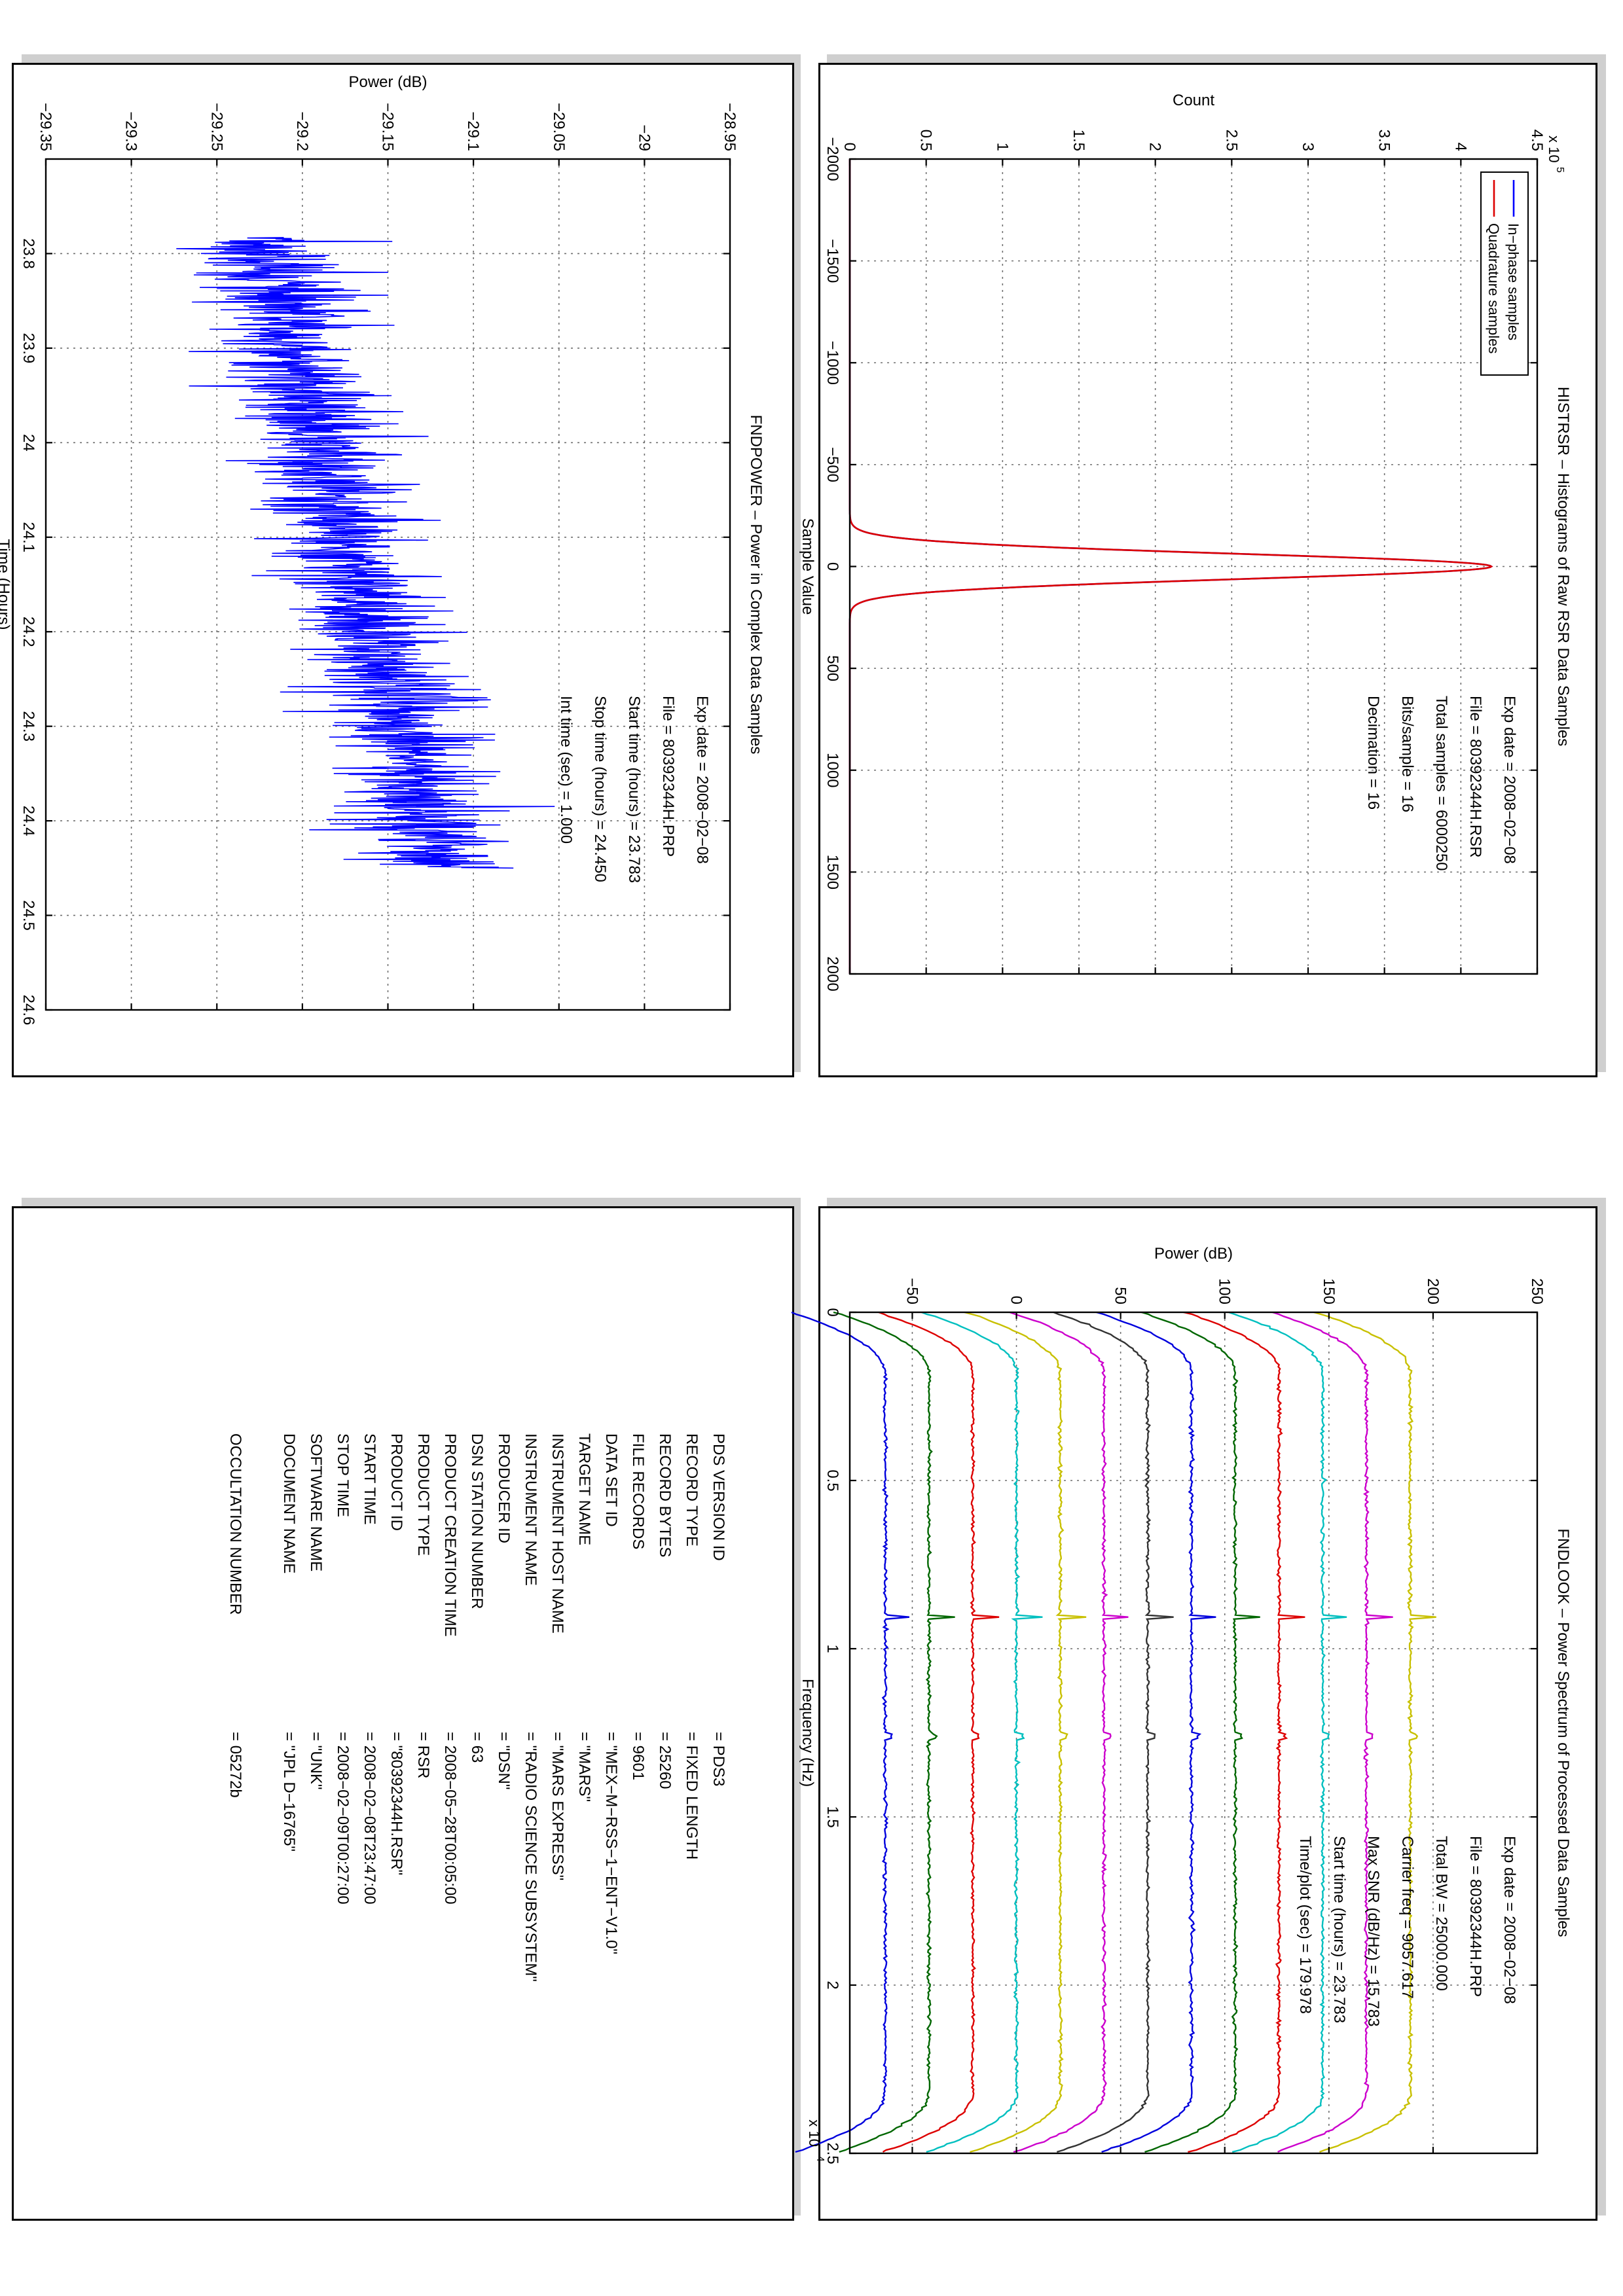 Image resolution: width=1623 pixels, height=2296 pixels. I want to click on pds-field-name: PRODUCT ID, so click(396, 1482).